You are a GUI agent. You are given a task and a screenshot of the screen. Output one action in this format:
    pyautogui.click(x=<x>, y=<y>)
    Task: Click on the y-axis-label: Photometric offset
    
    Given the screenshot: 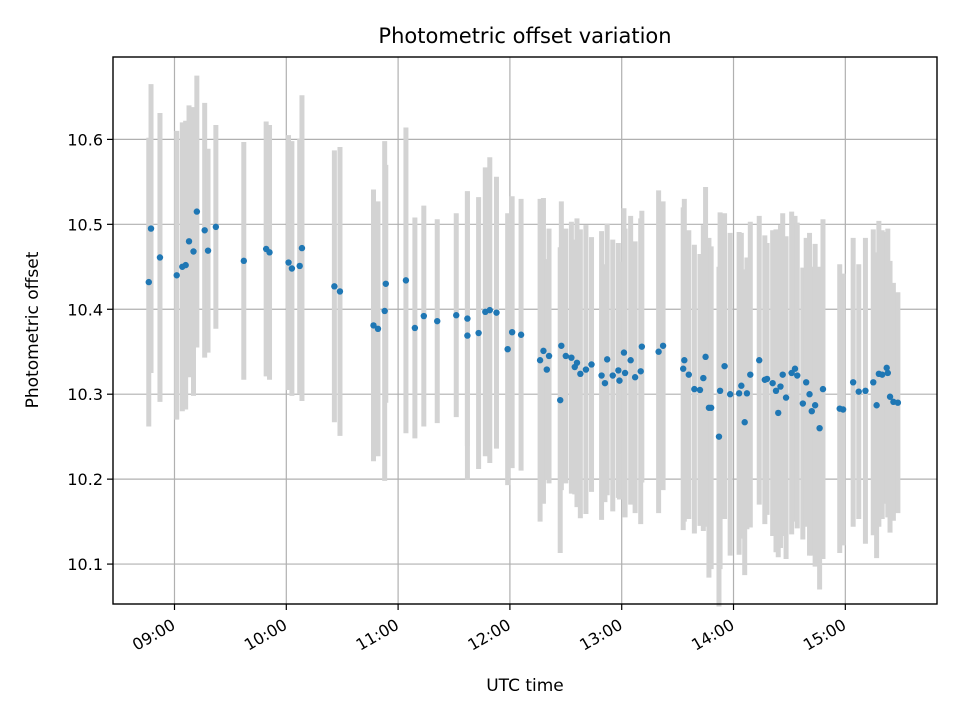 What is the action you would take?
    pyautogui.click(x=33, y=329)
    